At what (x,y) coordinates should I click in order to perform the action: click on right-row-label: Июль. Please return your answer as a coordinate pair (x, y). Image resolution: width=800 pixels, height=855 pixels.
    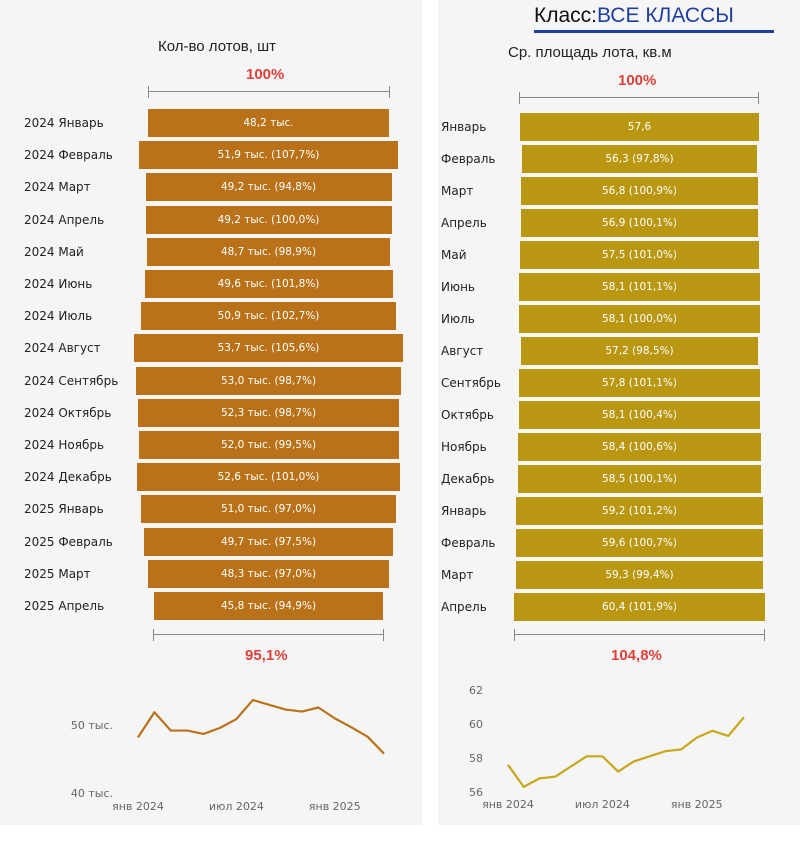
    Looking at the image, I should click on (458, 319).